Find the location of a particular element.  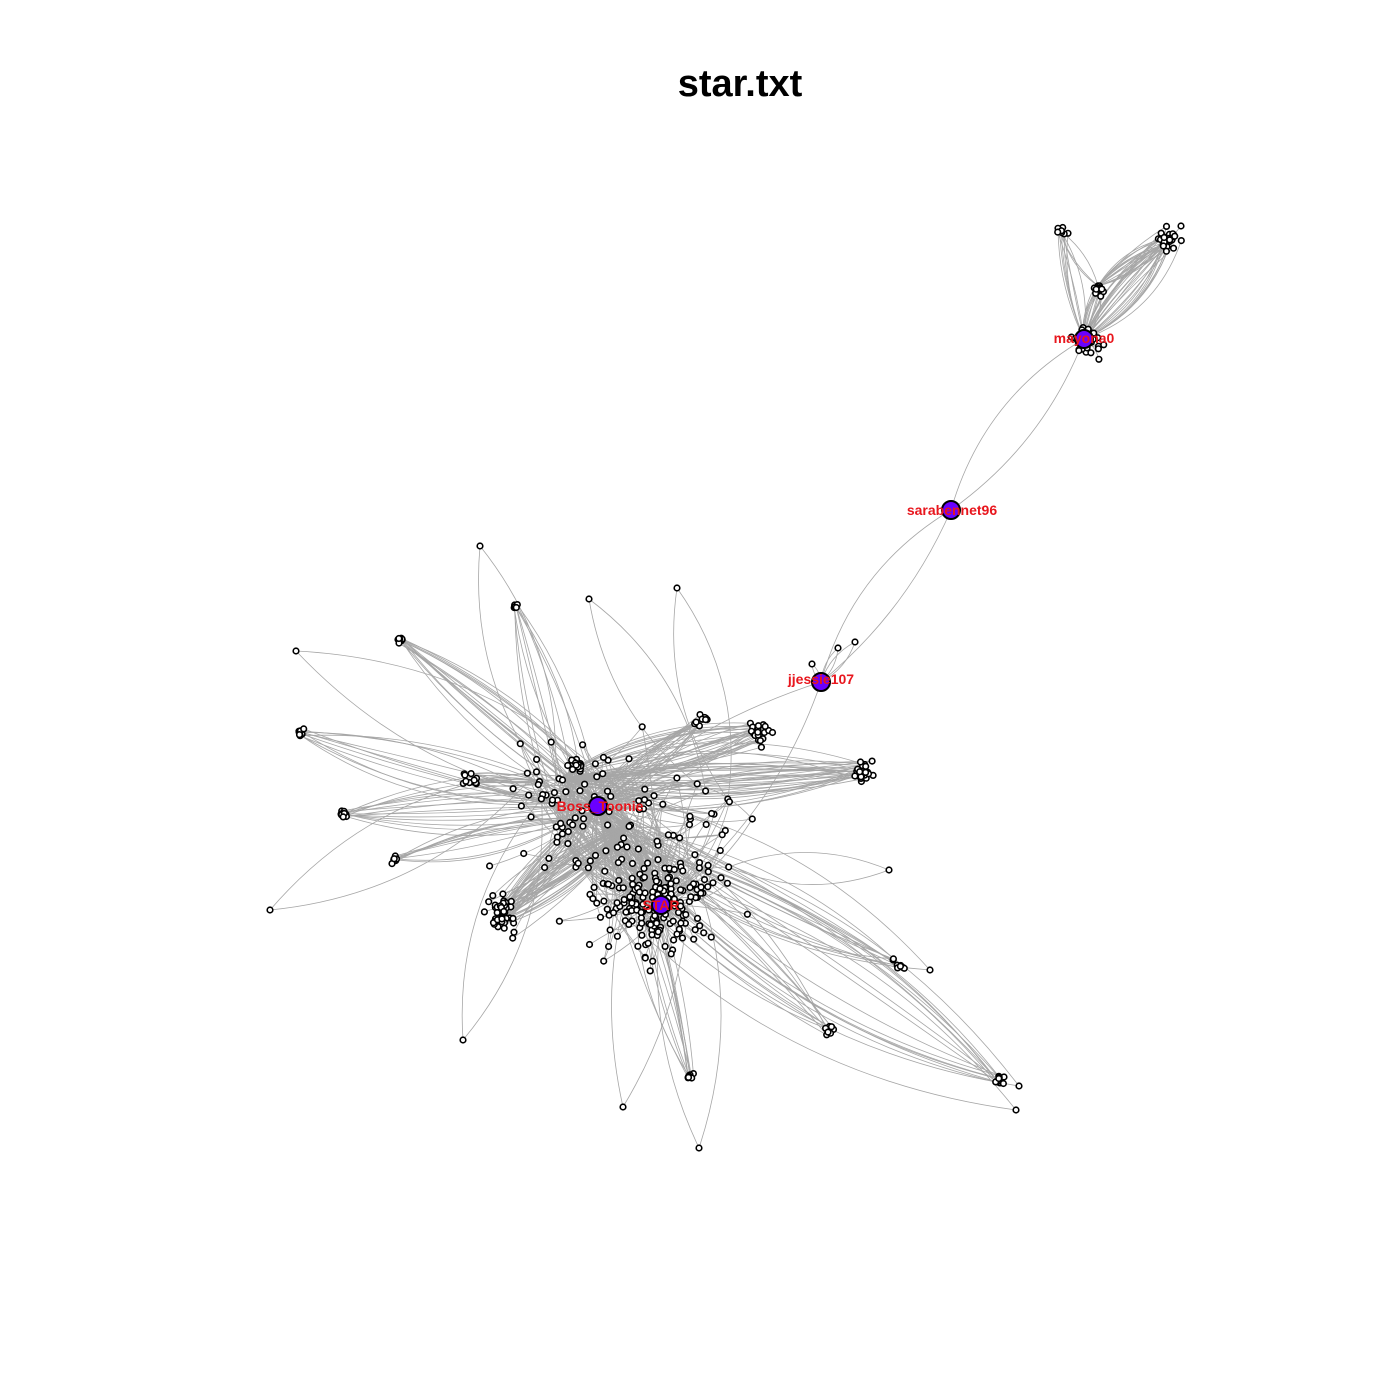

hub-node-mayona0: mayona0 is located at coordinates (1084, 339).